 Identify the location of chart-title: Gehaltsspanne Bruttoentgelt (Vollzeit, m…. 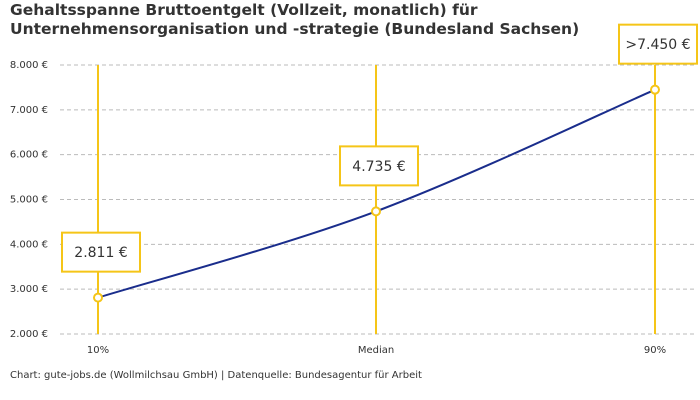
(295, 19).